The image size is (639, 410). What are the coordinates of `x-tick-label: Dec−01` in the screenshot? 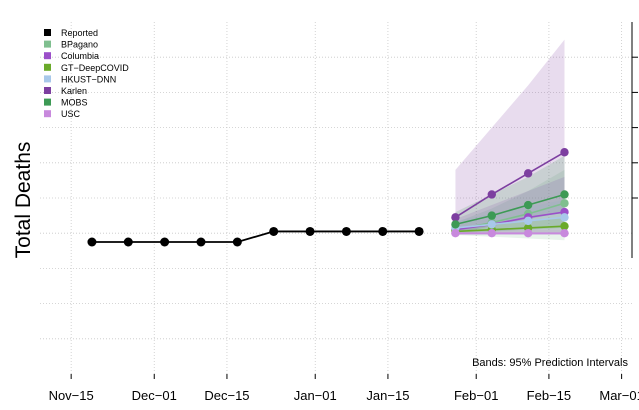 It's located at (154, 395).